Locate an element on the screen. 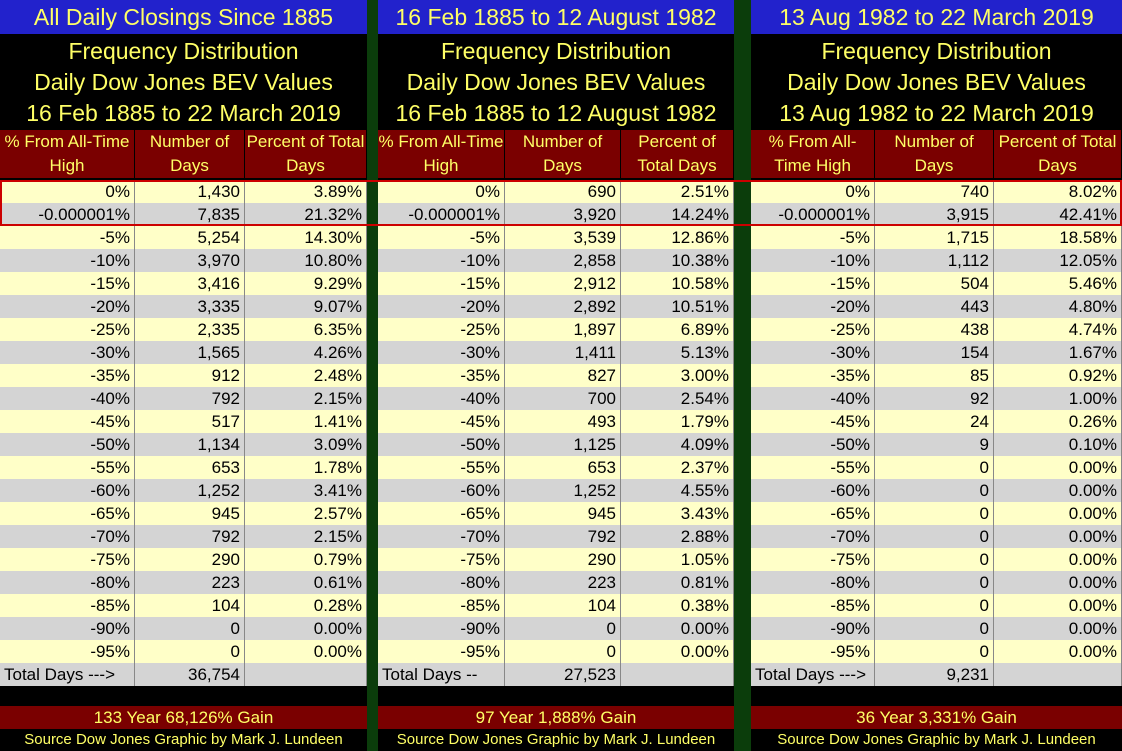 This screenshot has height=751, width=1122. table-row: -50% 9 0.10% is located at coordinates (936, 444).